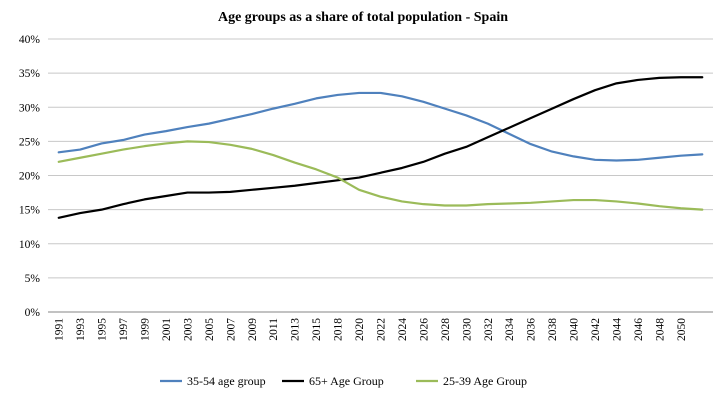 This screenshot has width=727, height=402. I want to click on x-tick-label: 2040, so click(575, 329).